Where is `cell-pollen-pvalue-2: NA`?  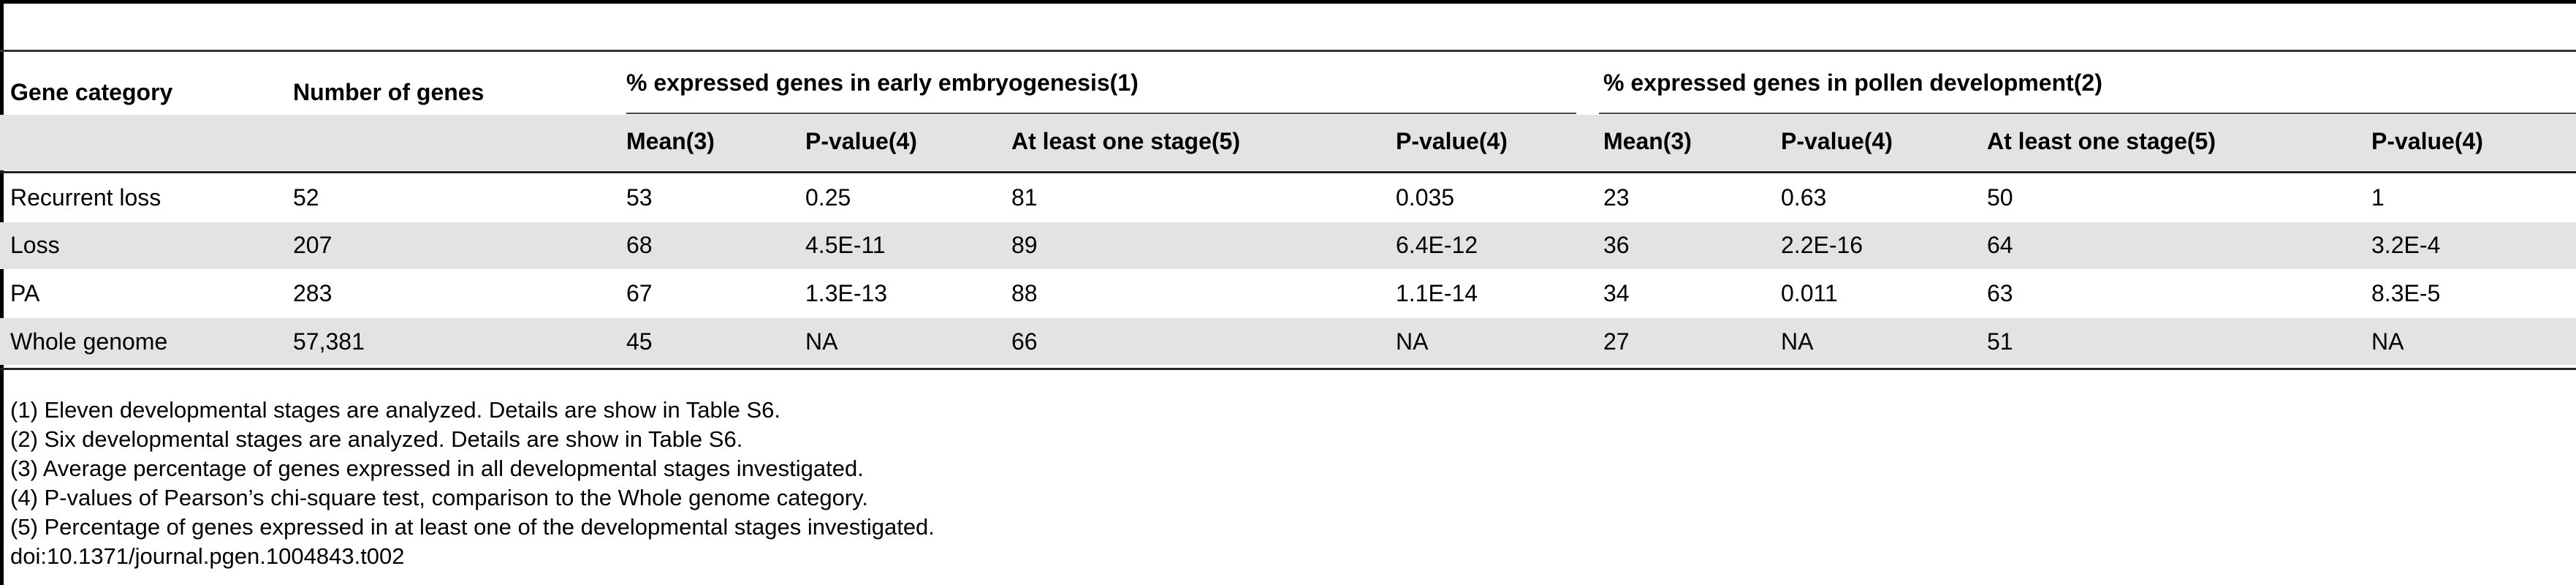 cell-pollen-pvalue-2: NA is located at coordinates (2387, 341).